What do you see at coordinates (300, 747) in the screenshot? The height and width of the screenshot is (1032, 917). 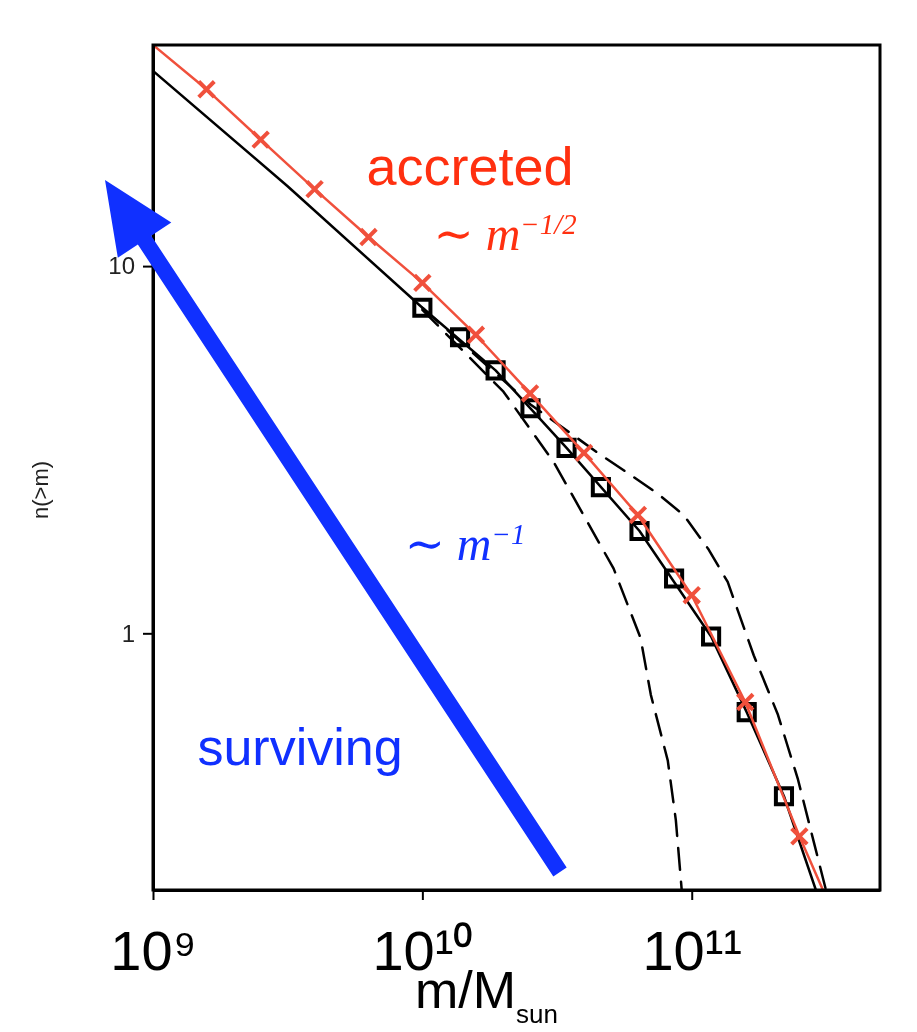 I see `annotation: surviving` at bounding box center [300, 747].